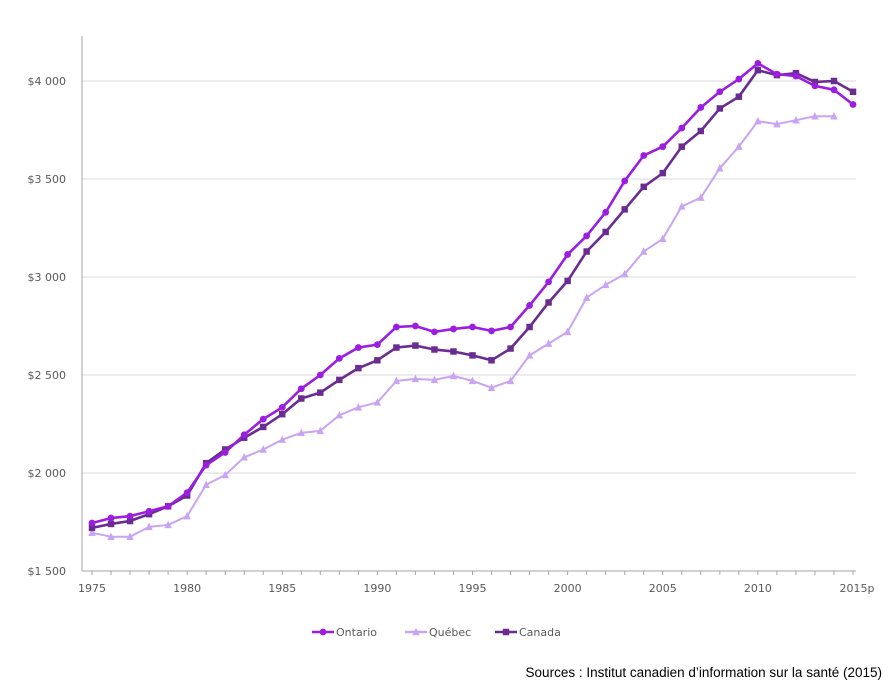  I want to click on legend-item-québec: Québec, so click(438, 632).